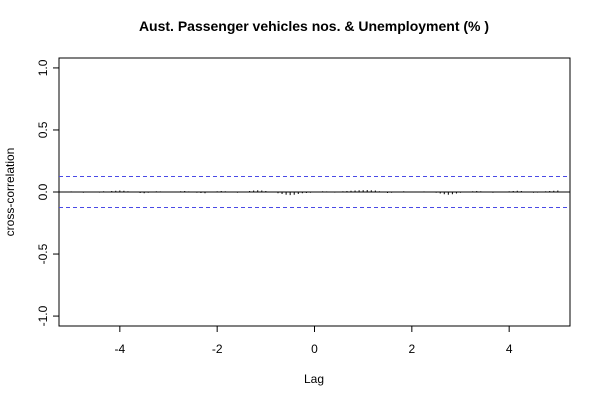 This screenshot has height=400, width=600. Describe the element at coordinates (314, 349) in the screenshot. I see `x-tick-label: 0` at that location.